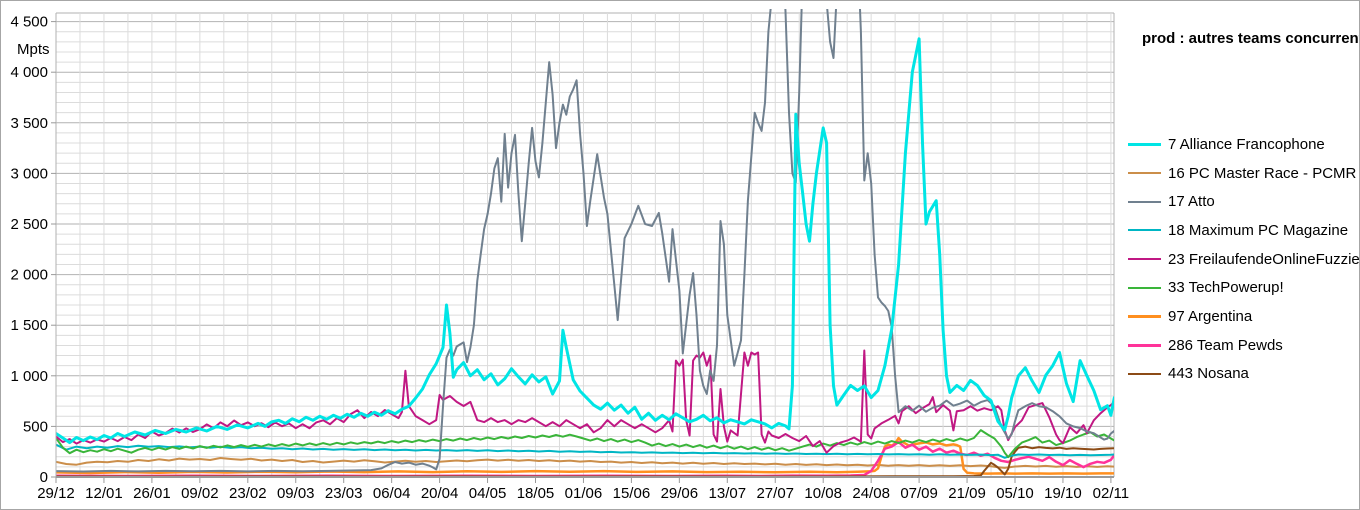 The image size is (1360, 510). I want to click on y-tick-label: 1 000, so click(29, 376).